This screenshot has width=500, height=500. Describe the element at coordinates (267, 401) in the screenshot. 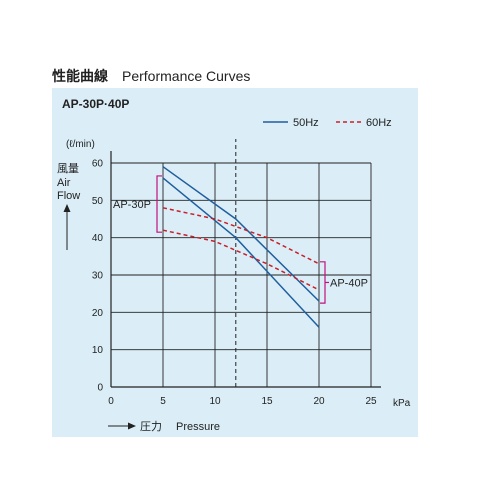

I see `x-tick-label: 15` at that location.